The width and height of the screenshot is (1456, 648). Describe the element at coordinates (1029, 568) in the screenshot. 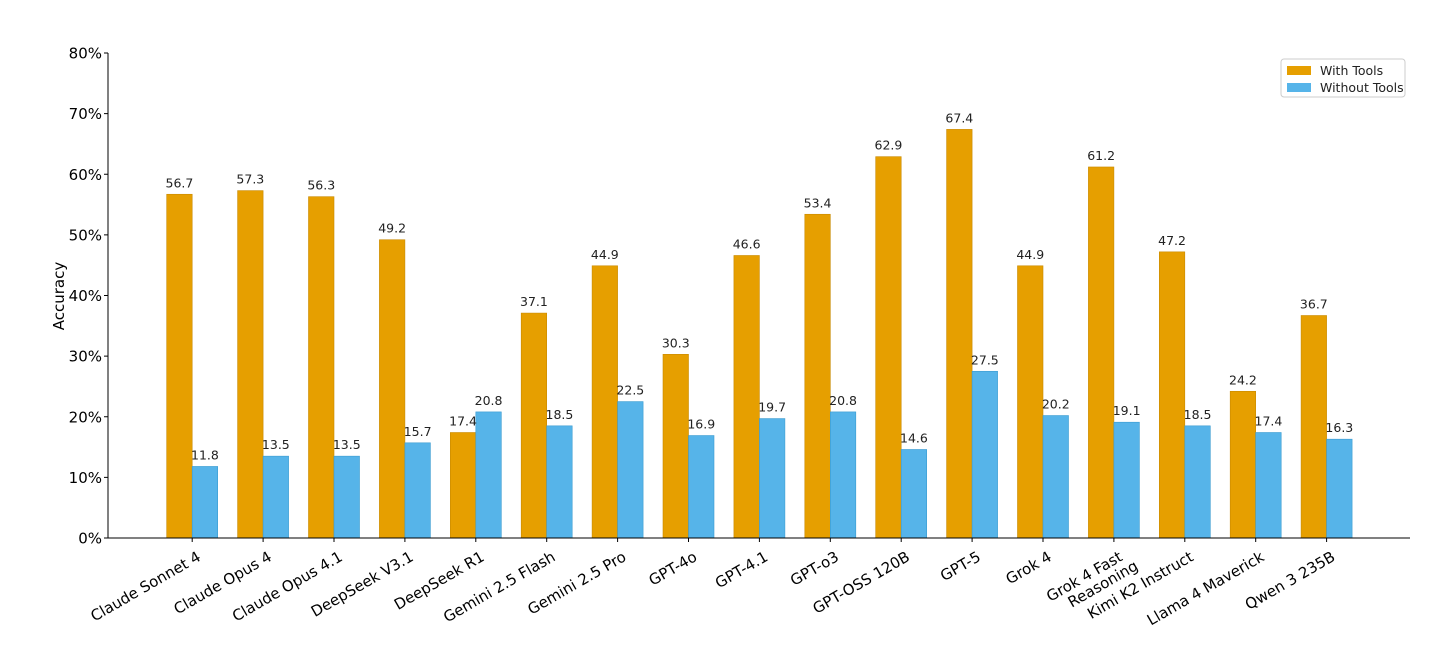

I see `x-tick-label: Grok 4` at that location.